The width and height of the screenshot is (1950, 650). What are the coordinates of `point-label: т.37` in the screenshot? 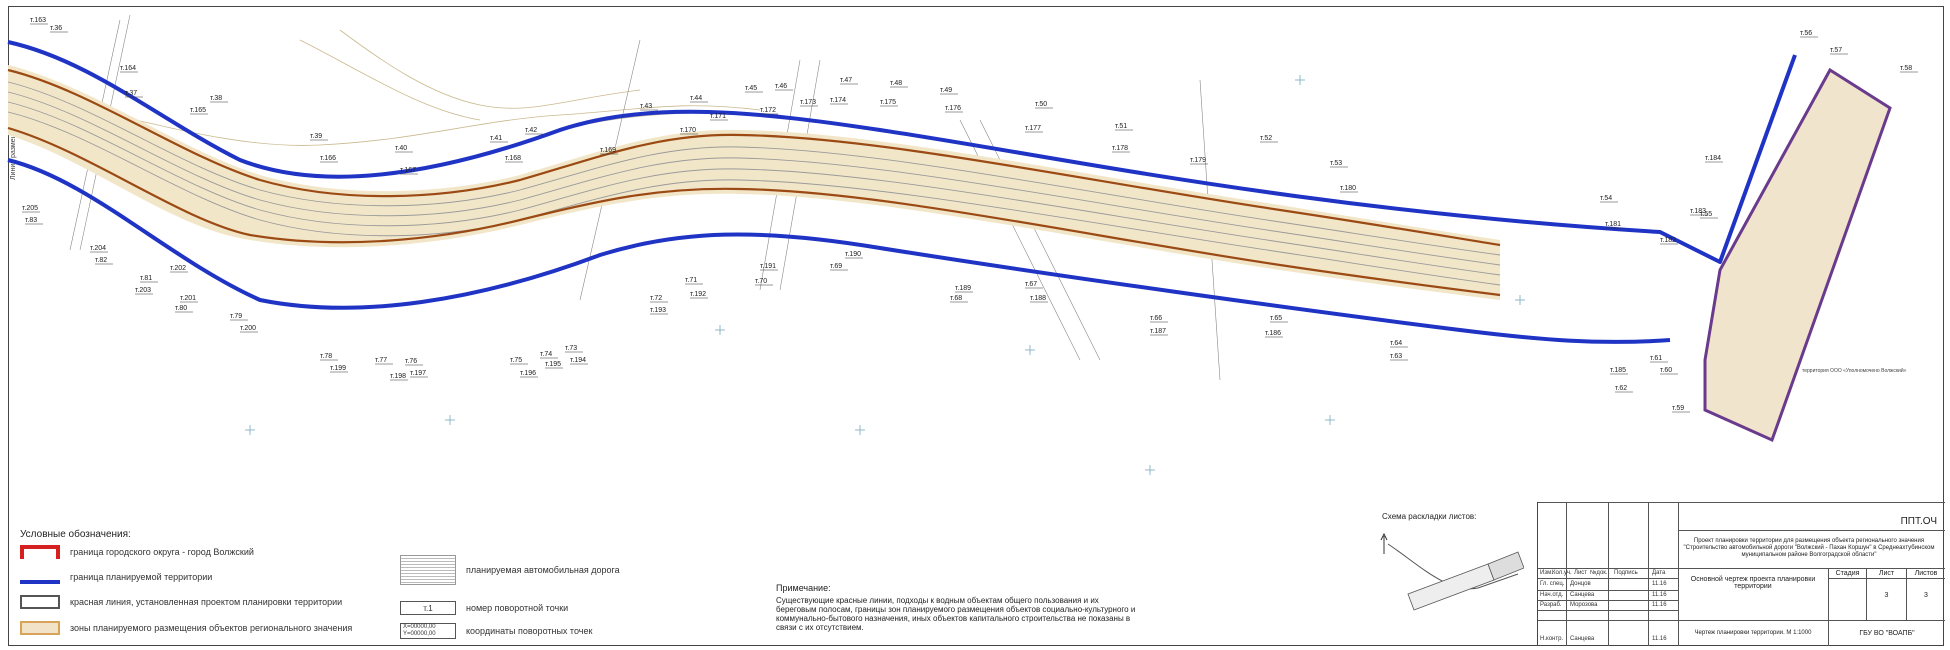 It's located at (131, 93).